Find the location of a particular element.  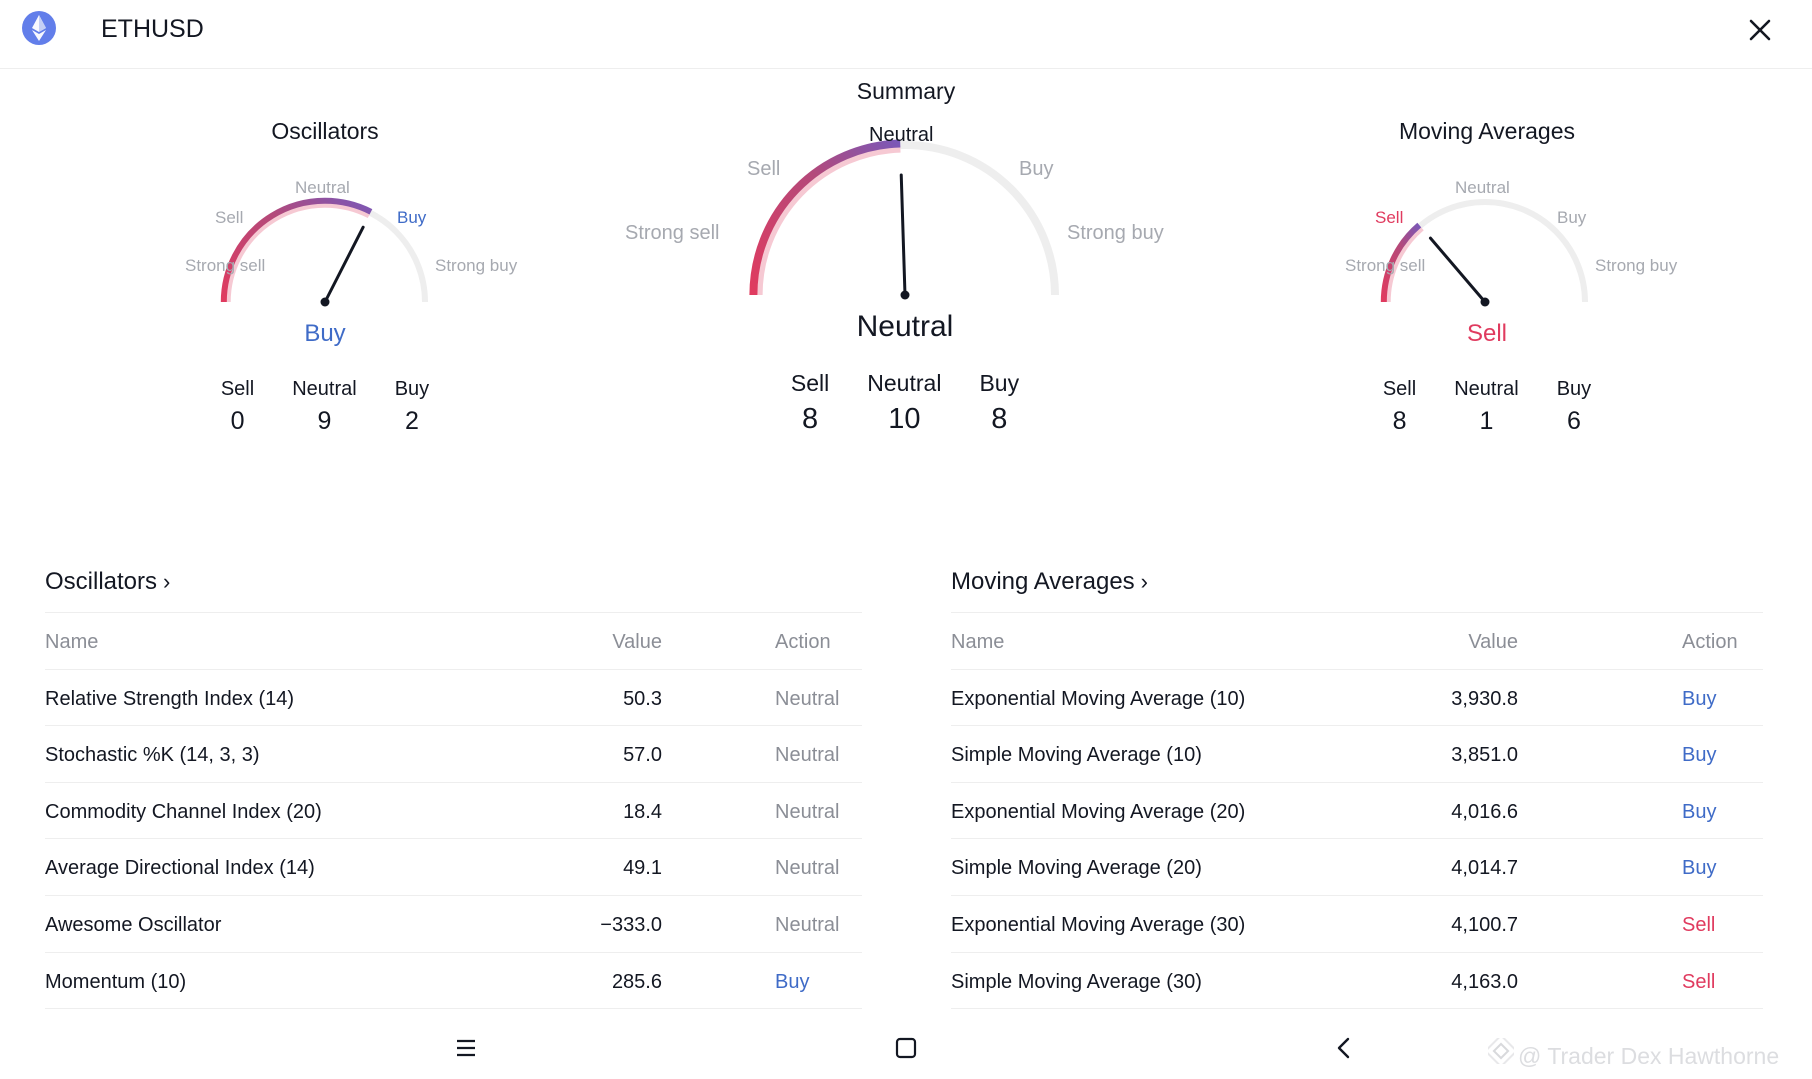

back-button is located at coordinates (1344, 1048).